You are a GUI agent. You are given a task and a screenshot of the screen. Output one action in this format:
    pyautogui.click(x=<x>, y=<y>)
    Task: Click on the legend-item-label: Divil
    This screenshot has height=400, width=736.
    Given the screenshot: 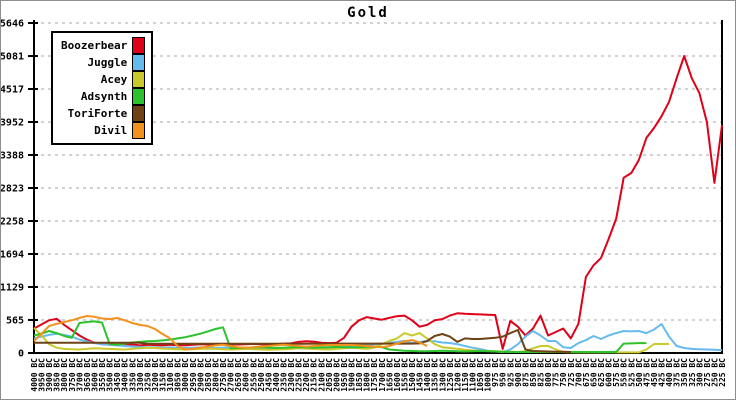 What is the action you would take?
    pyautogui.click(x=111, y=130)
    